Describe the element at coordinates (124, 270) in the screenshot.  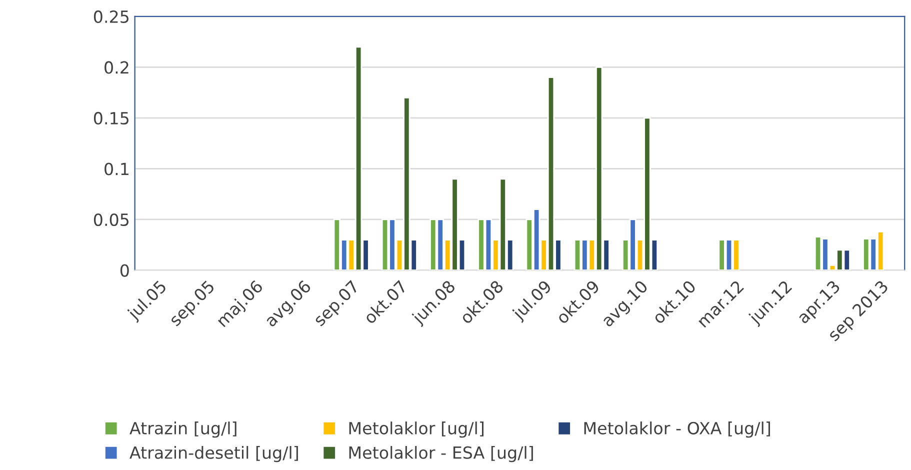
I see `y-tick-label: 0` at that location.